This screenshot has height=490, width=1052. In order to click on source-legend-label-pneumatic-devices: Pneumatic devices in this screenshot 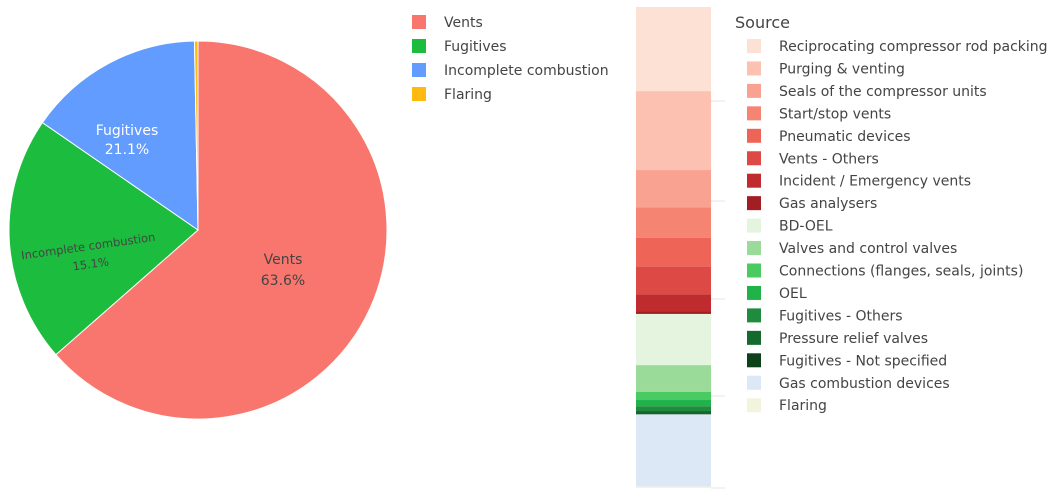, I will do `click(845, 137)`.